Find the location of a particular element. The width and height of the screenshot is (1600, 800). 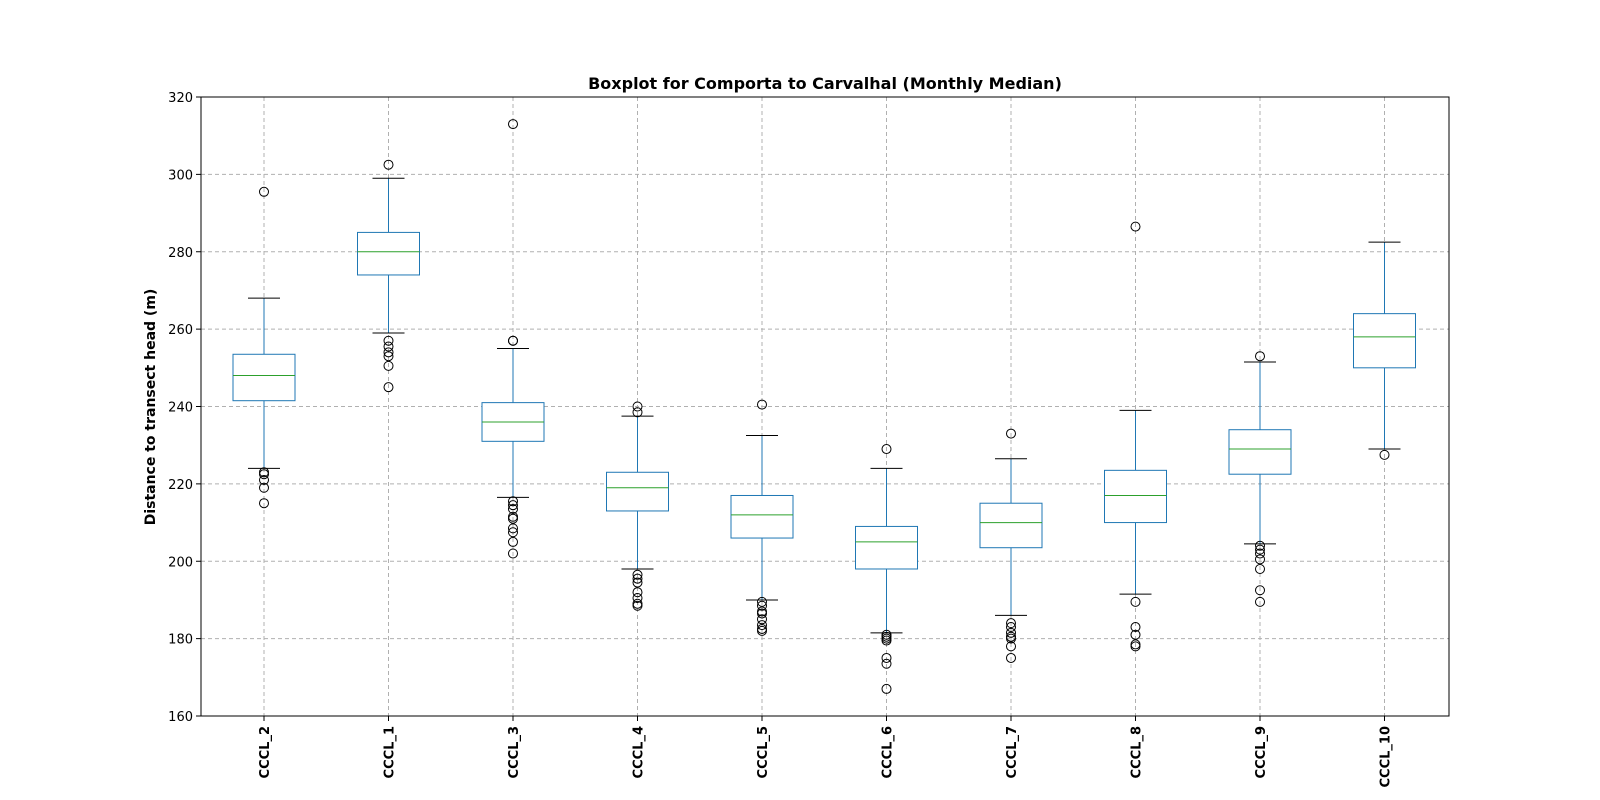

x-tick-label: CCCL_7 is located at coordinates (1012, 752).